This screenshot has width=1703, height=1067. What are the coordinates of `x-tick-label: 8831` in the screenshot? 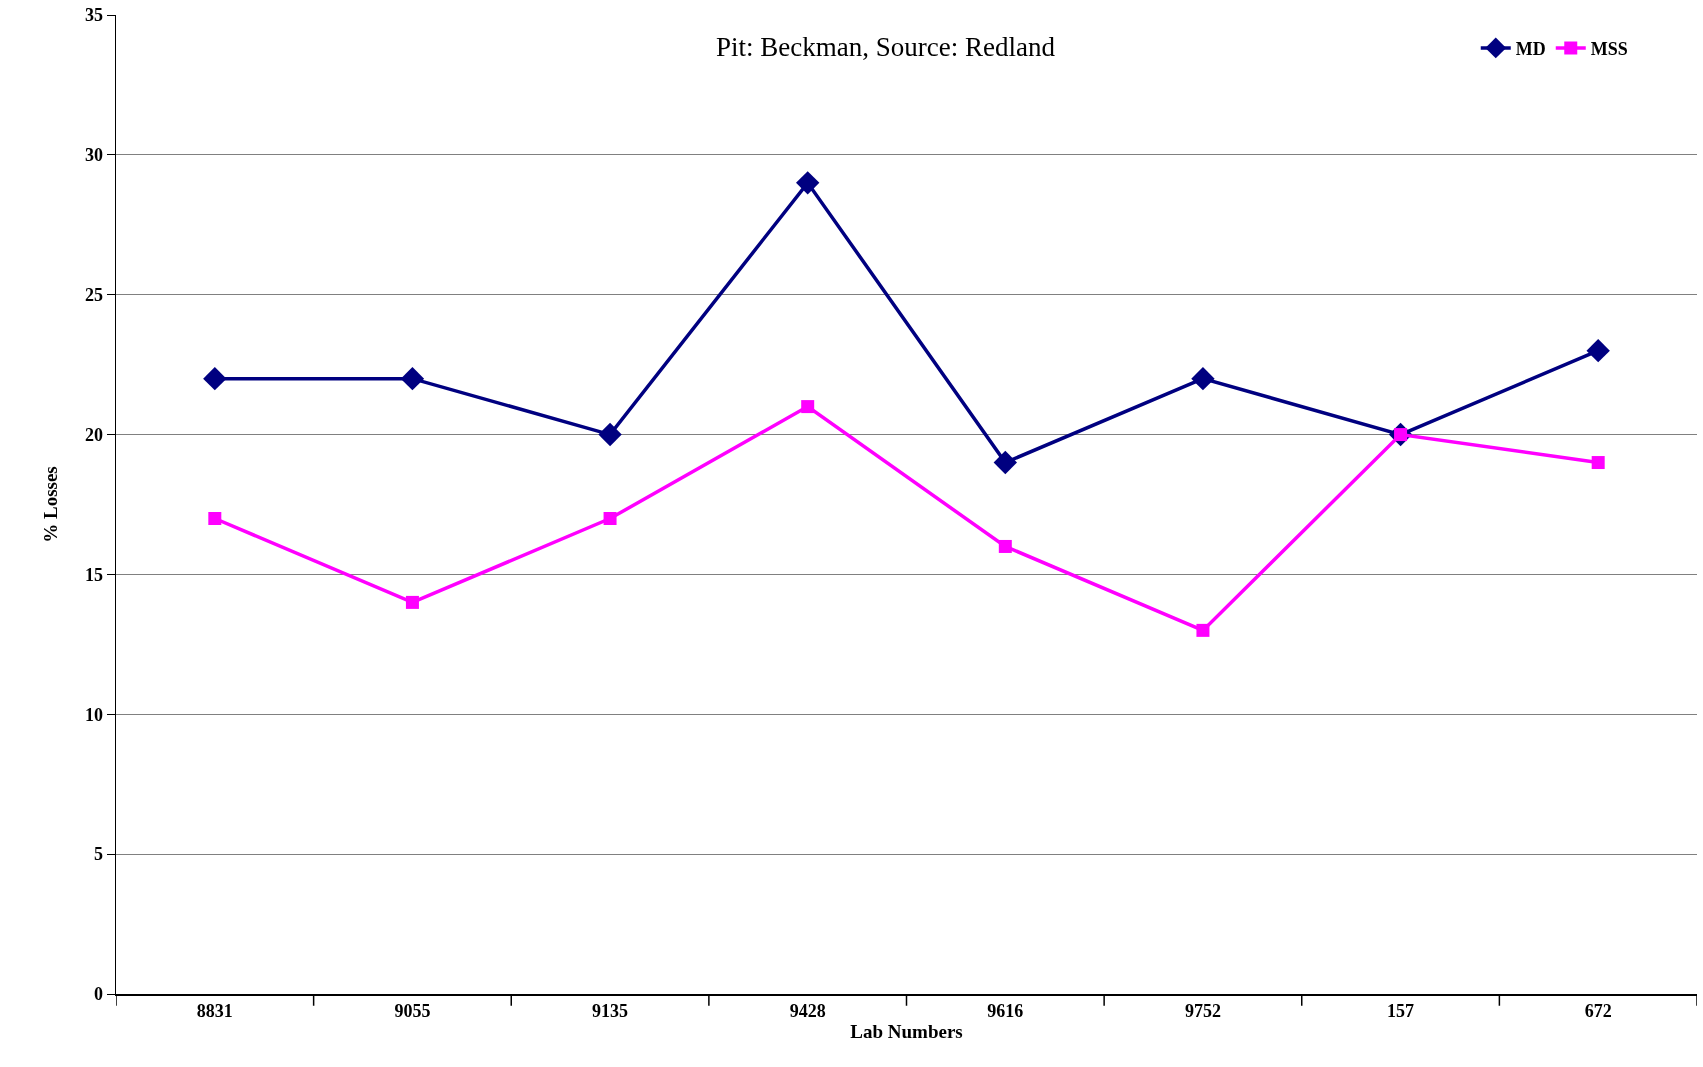 It's located at (214, 1011).